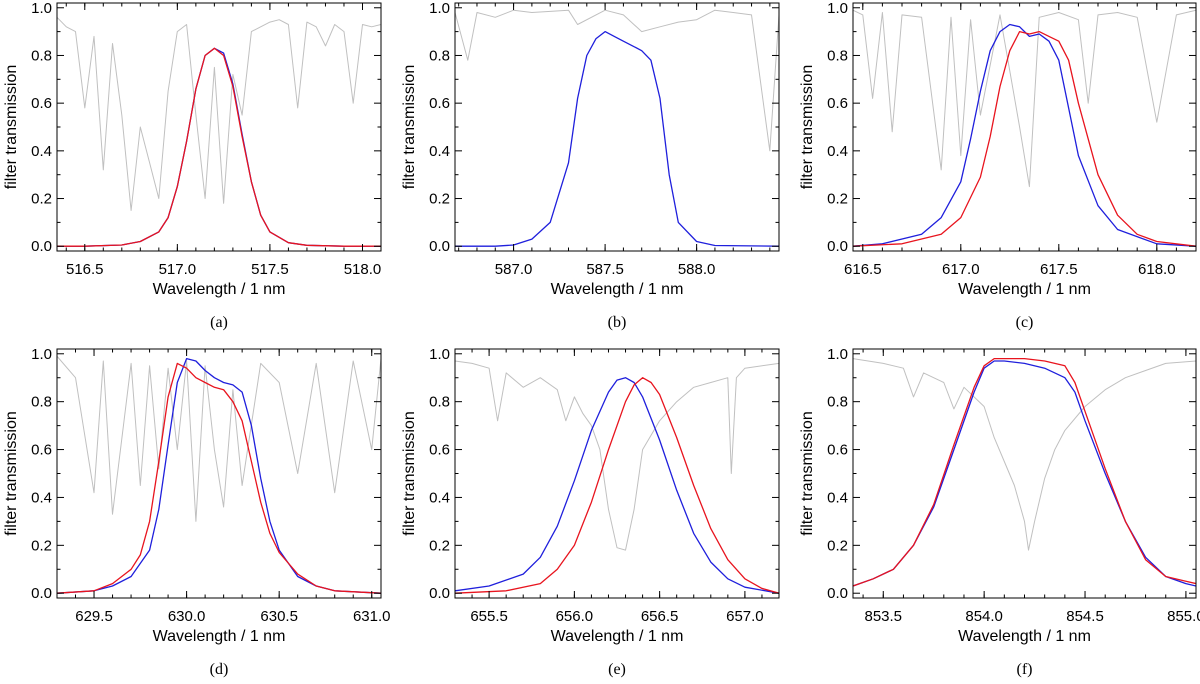  Describe the element at coordinates (697, 269) in the screenshot. I see `x-tick-label: 588.0` at that location.